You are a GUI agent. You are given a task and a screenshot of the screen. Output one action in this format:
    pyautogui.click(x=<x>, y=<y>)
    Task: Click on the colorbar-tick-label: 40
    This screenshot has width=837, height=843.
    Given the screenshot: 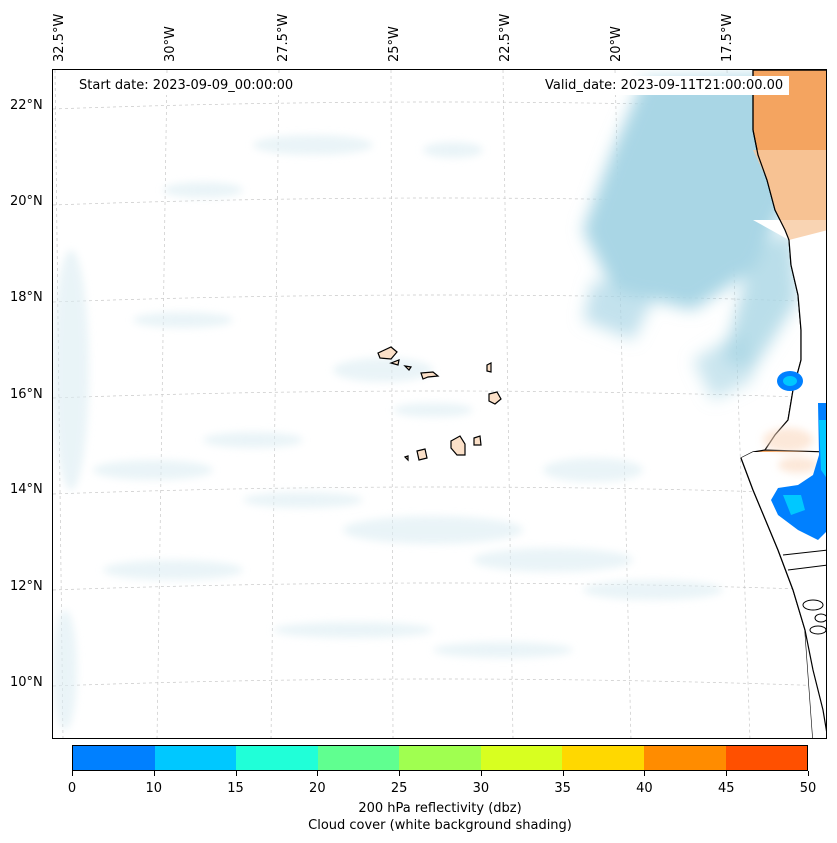 What is the action you would take?
    pyautogui.click(x=644, y=788)
    